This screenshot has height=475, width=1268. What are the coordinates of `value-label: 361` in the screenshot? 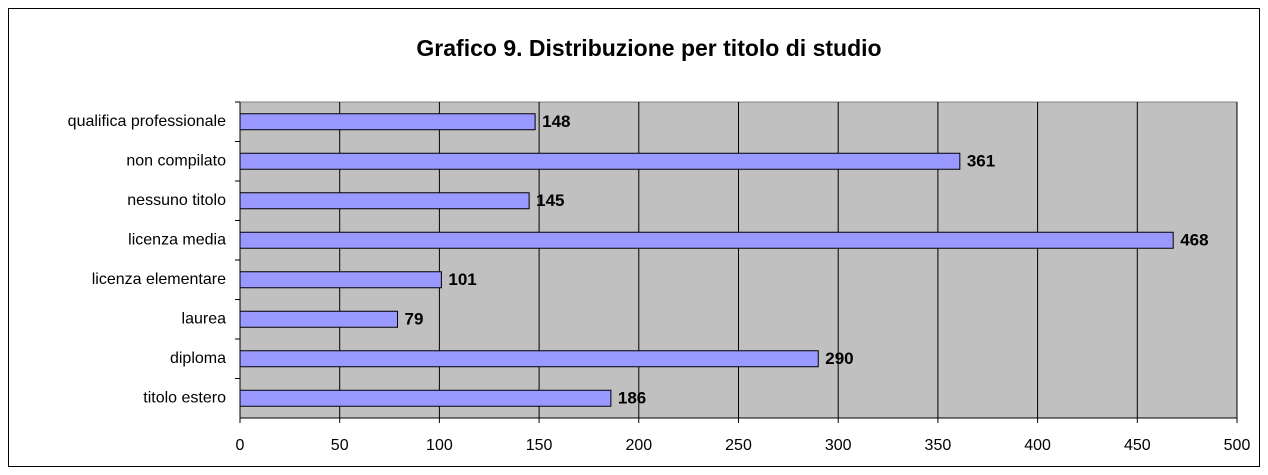 It's located at (981, 161).